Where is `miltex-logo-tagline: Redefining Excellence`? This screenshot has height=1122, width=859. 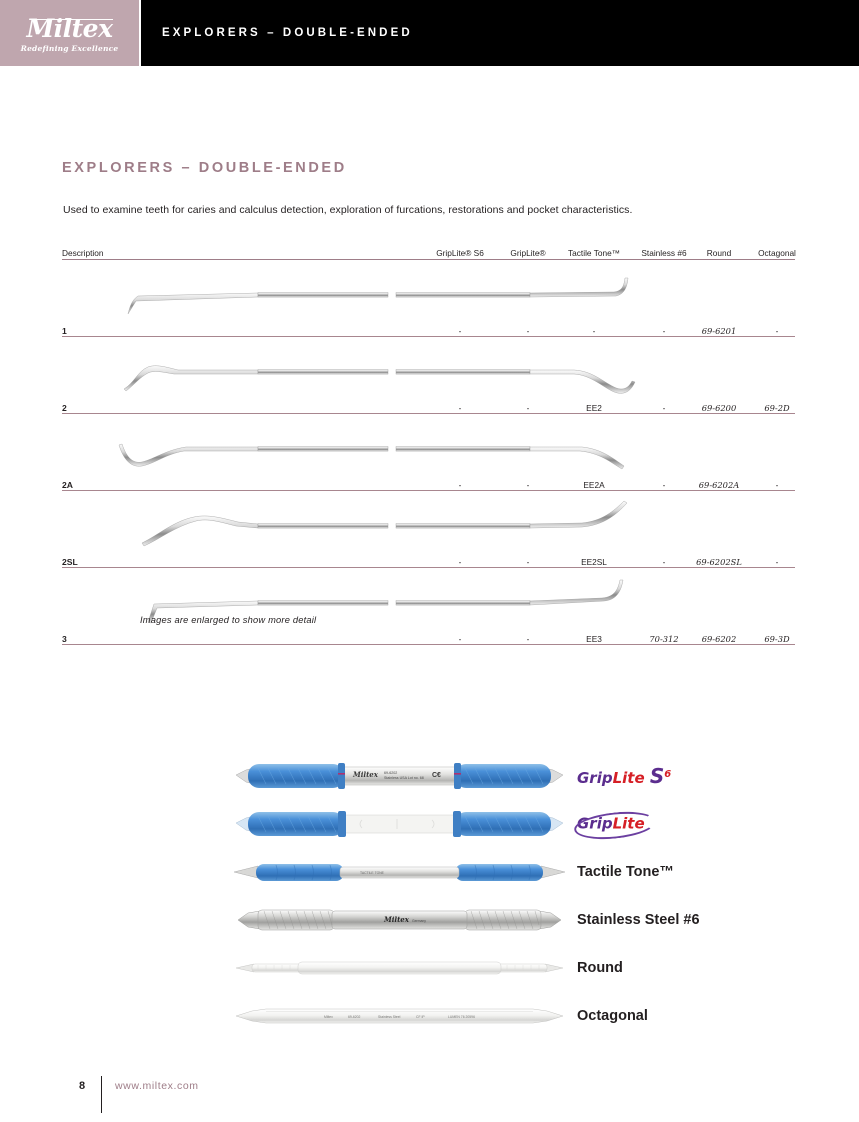 miltex-logo-tagline: Redefining Excellence is located at coordinates (69, 48).